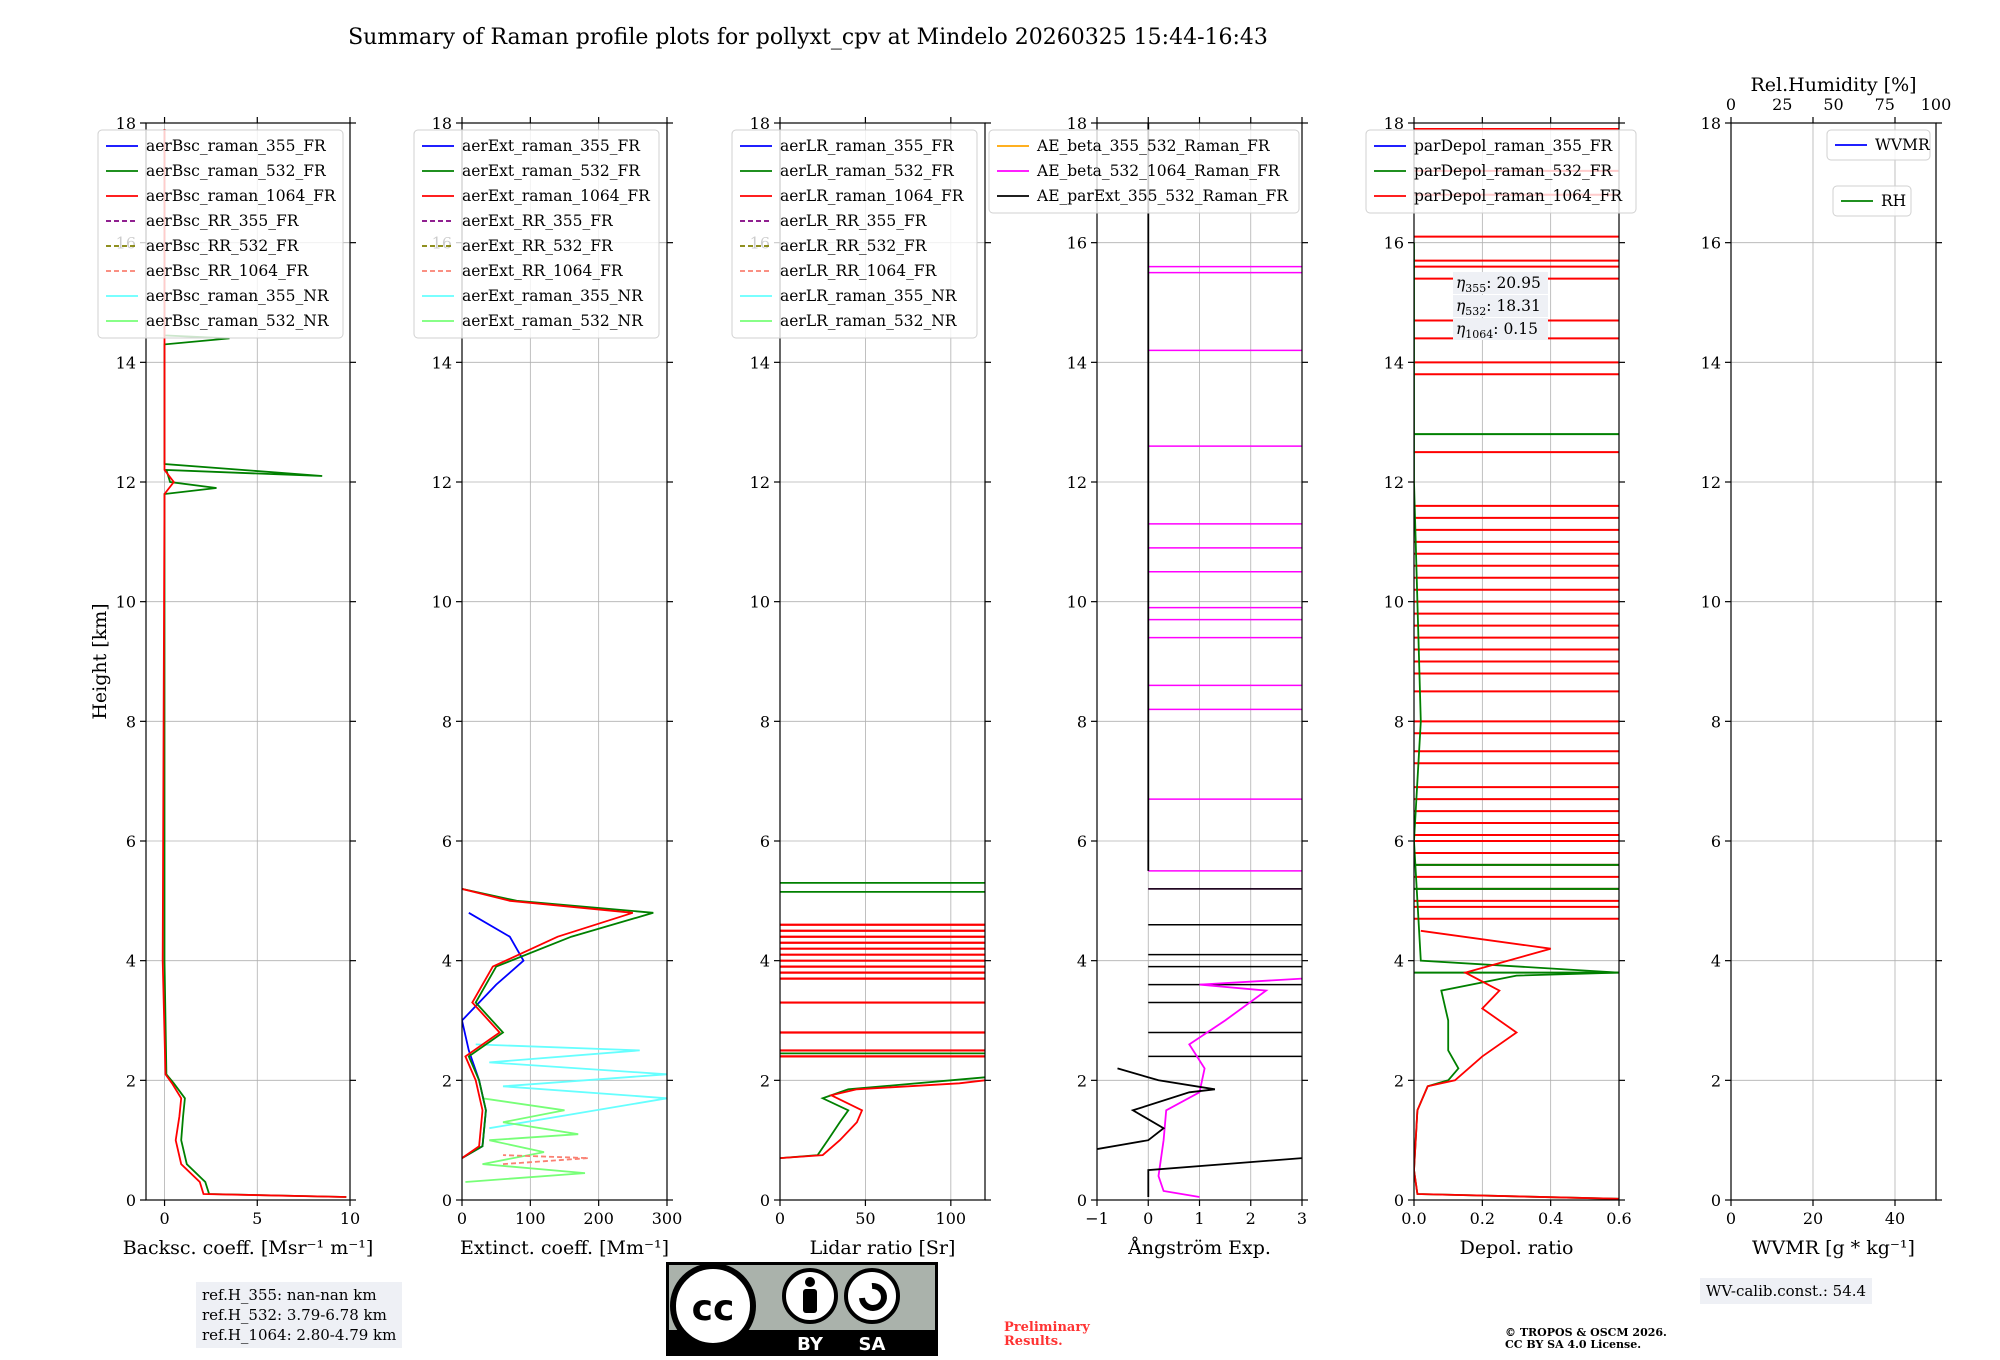 The width and height of the screenshot is (2000, 1360). What do you see at coordinates (854, 221) in the screenshot?
I see `legend-label: aerLR_RR_355_FR` at bounding box center [854, 221].